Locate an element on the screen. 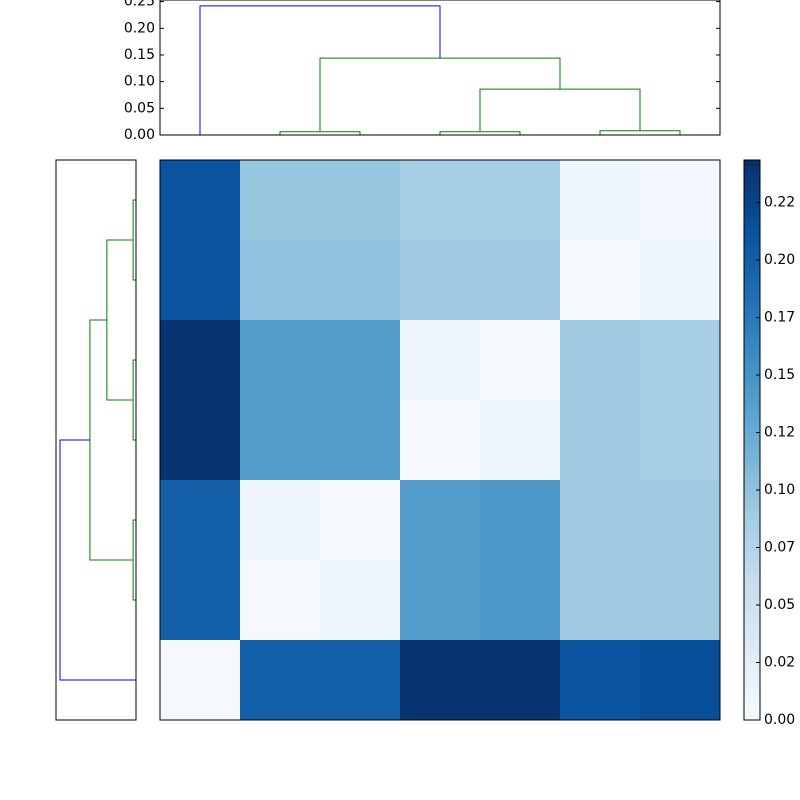 The height and width of the screenshot is (800, 800). y-tick-label: 0.20 is located at coordinates (139, 28).